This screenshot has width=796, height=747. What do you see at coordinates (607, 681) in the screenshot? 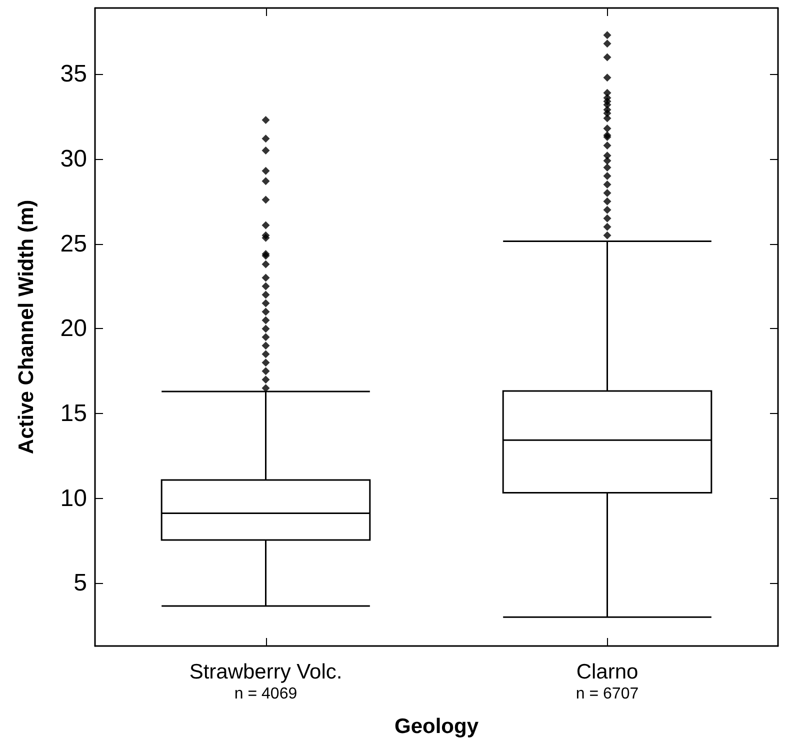
I see `x-tick-label: Clarno n = 6707` at bounding box center [607, 681].